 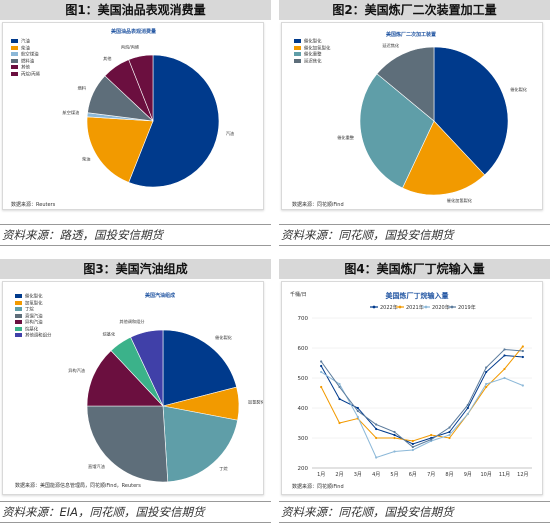 What do you see at coordinates (318, 487) in the screenshot?
I see `chart-4-source: 数据来源：同花顺iFind` at bounding box center [318, 487].